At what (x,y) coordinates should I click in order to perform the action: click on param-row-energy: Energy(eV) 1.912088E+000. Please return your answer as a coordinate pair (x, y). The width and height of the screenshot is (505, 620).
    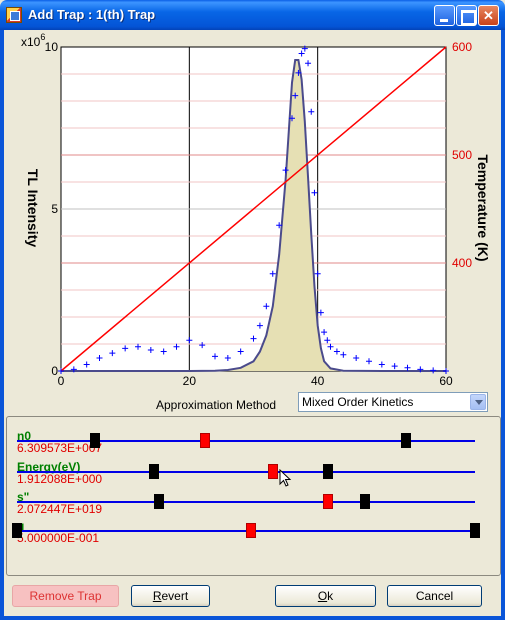
    Looking at the image, I should click on (253, 475).